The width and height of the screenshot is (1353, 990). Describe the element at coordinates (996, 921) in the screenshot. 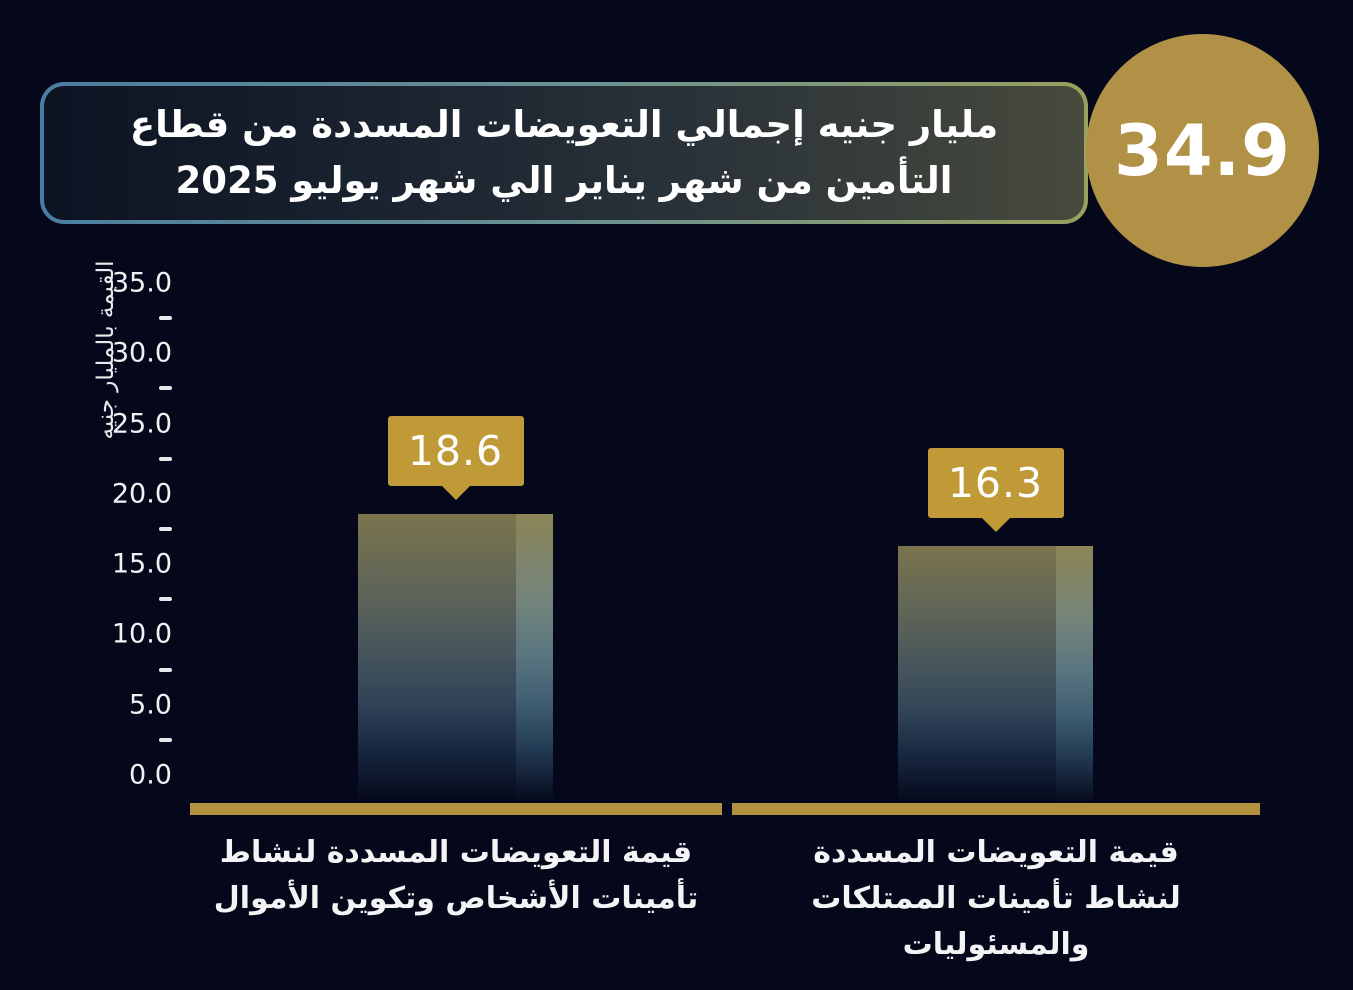

I see `category-label-line: لنشاط تأمينات الممتلكات والمسئوليات` at that location.